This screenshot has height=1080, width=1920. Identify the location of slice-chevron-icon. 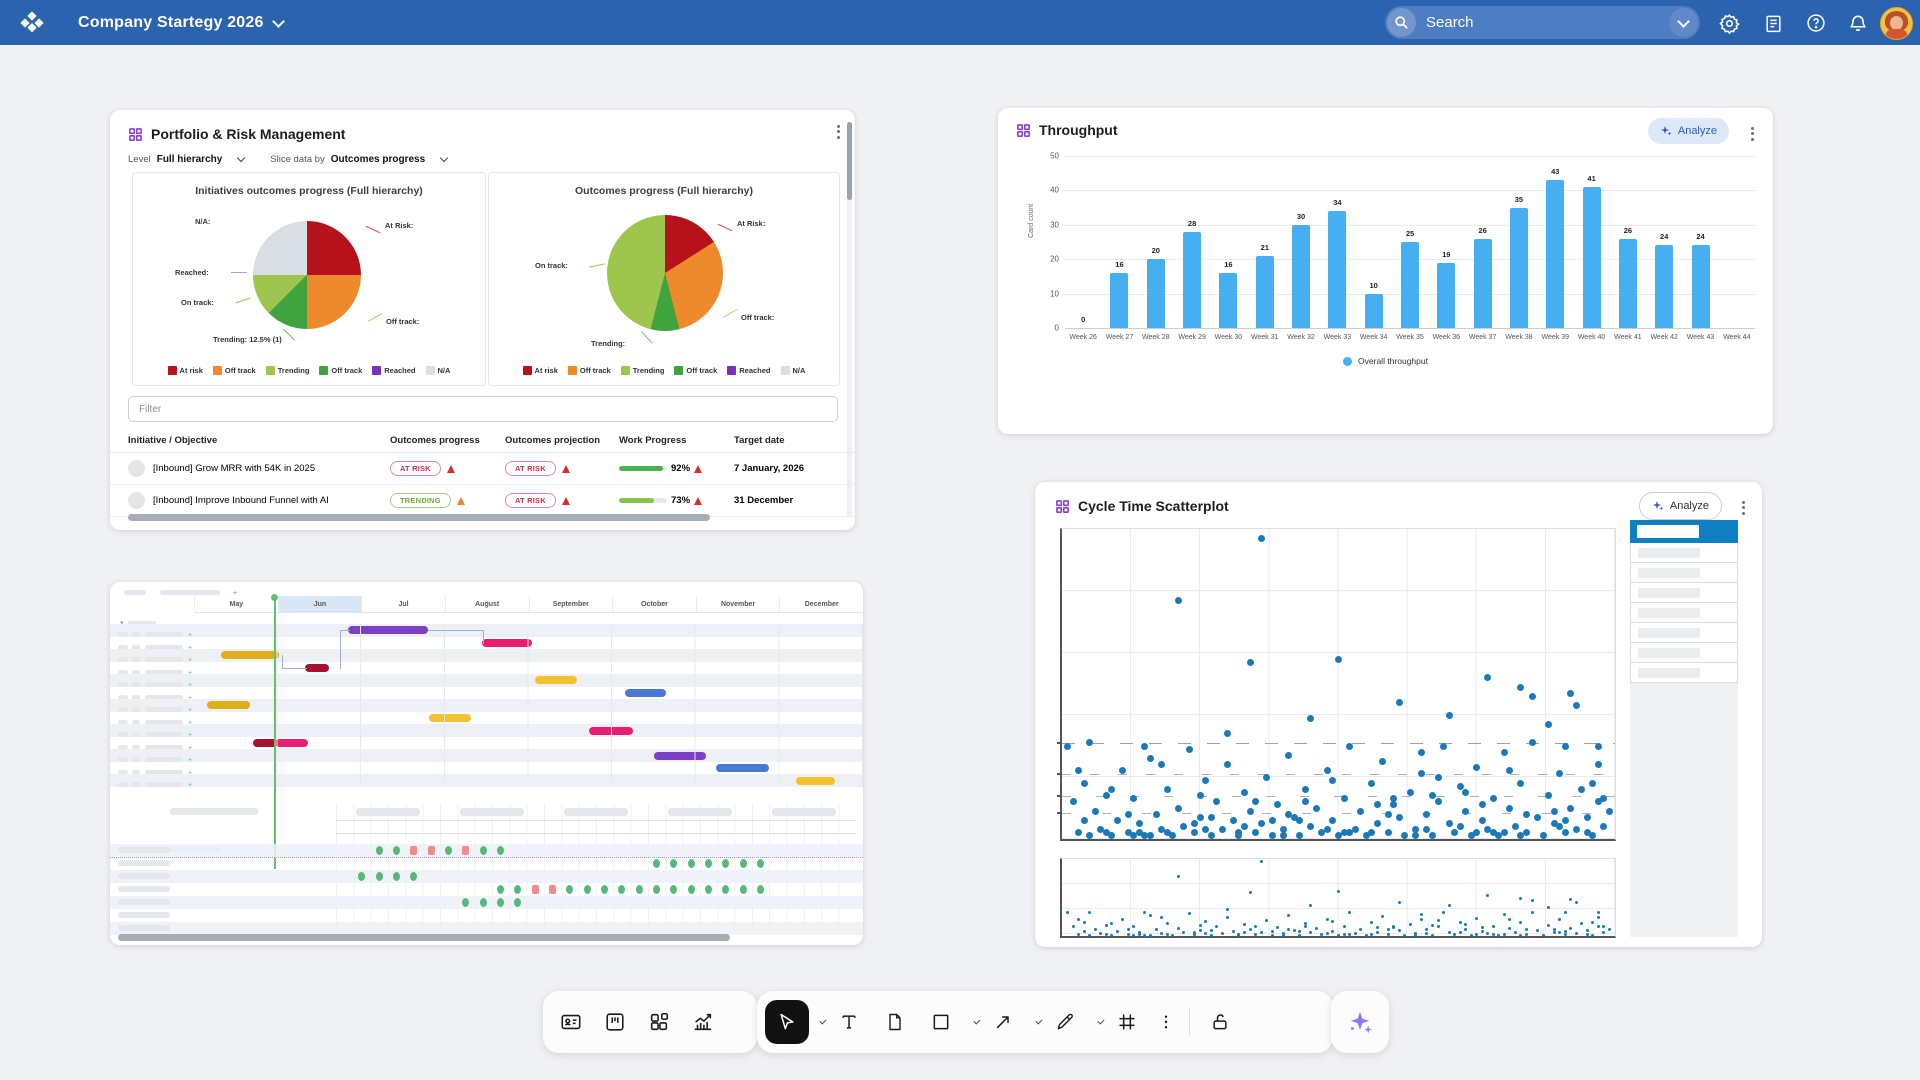
(444, 158).